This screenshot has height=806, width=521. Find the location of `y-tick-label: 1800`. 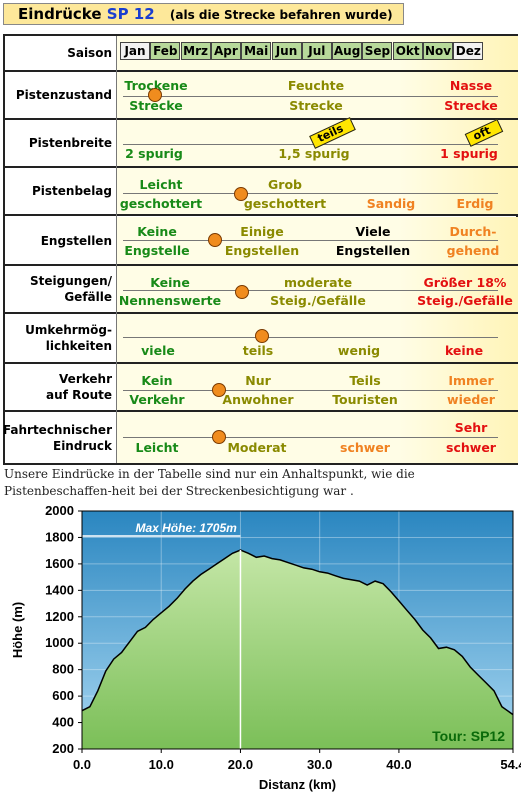

y-tick-label: 1800 is located at coordinates (59, 536).